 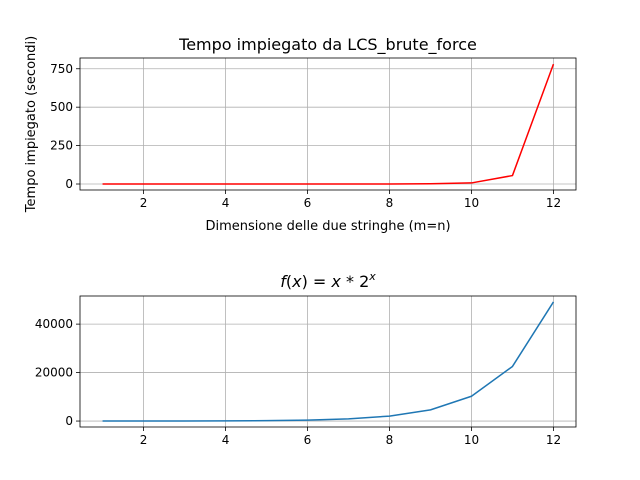 What do you see at coordinates (390, 440) in the screenshot?
I see `bottom-chart-xtick-label: 8` at bounding box center [390, 440].